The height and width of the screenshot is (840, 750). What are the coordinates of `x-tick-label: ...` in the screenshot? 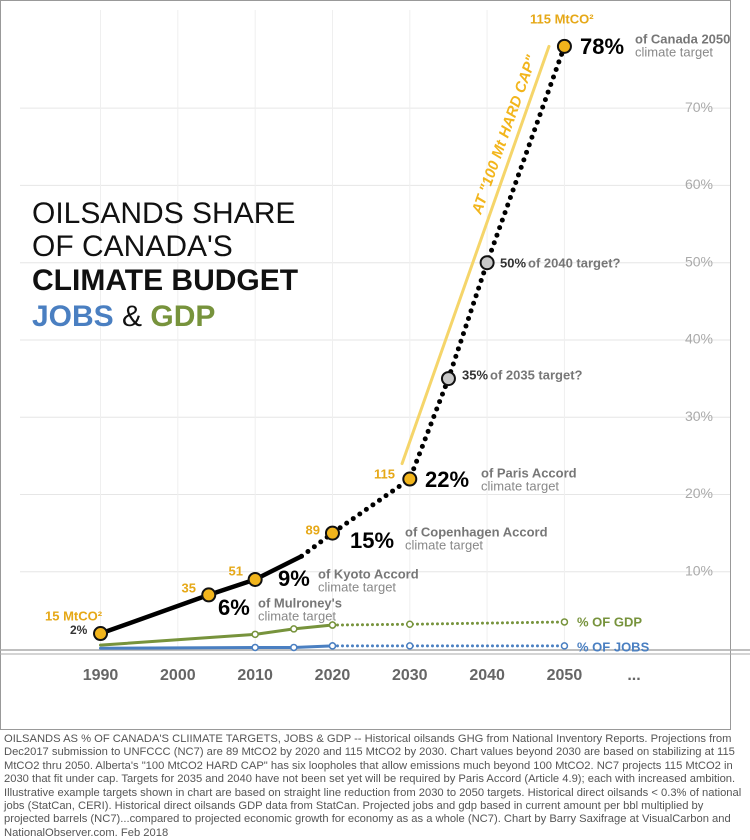 It's located at (633, 675).